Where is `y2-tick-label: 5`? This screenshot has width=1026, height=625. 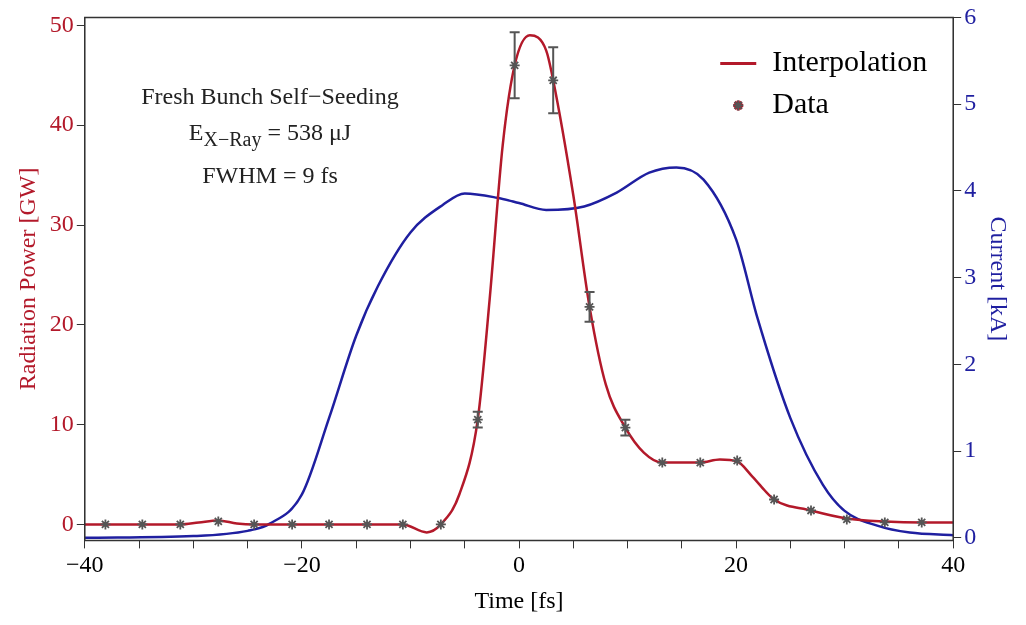
y2-tick-label: 5 is located at coordinates (970, 102).